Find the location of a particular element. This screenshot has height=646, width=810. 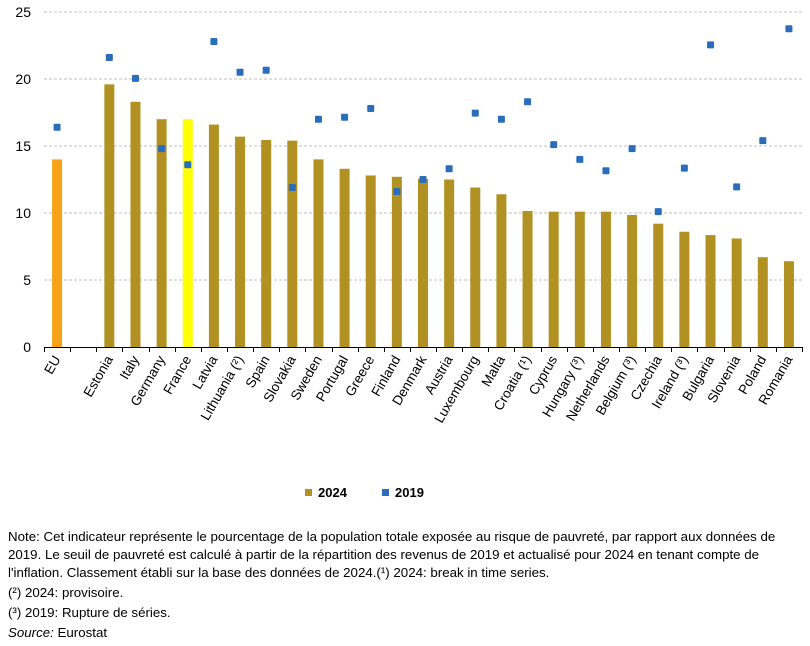

point-2019-romania is located at coordinates (789, 29).